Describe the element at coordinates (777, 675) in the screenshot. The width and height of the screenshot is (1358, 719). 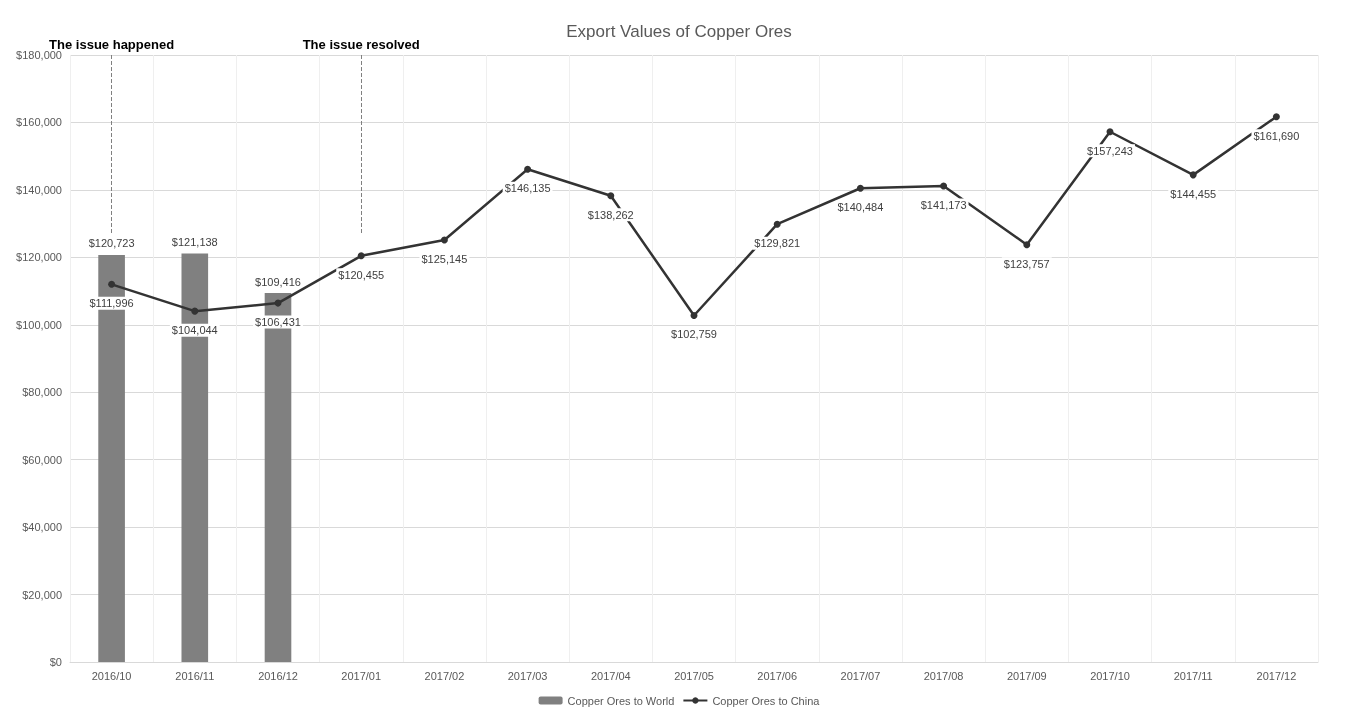
I see `x-tick-label: 2017/06` at that location.